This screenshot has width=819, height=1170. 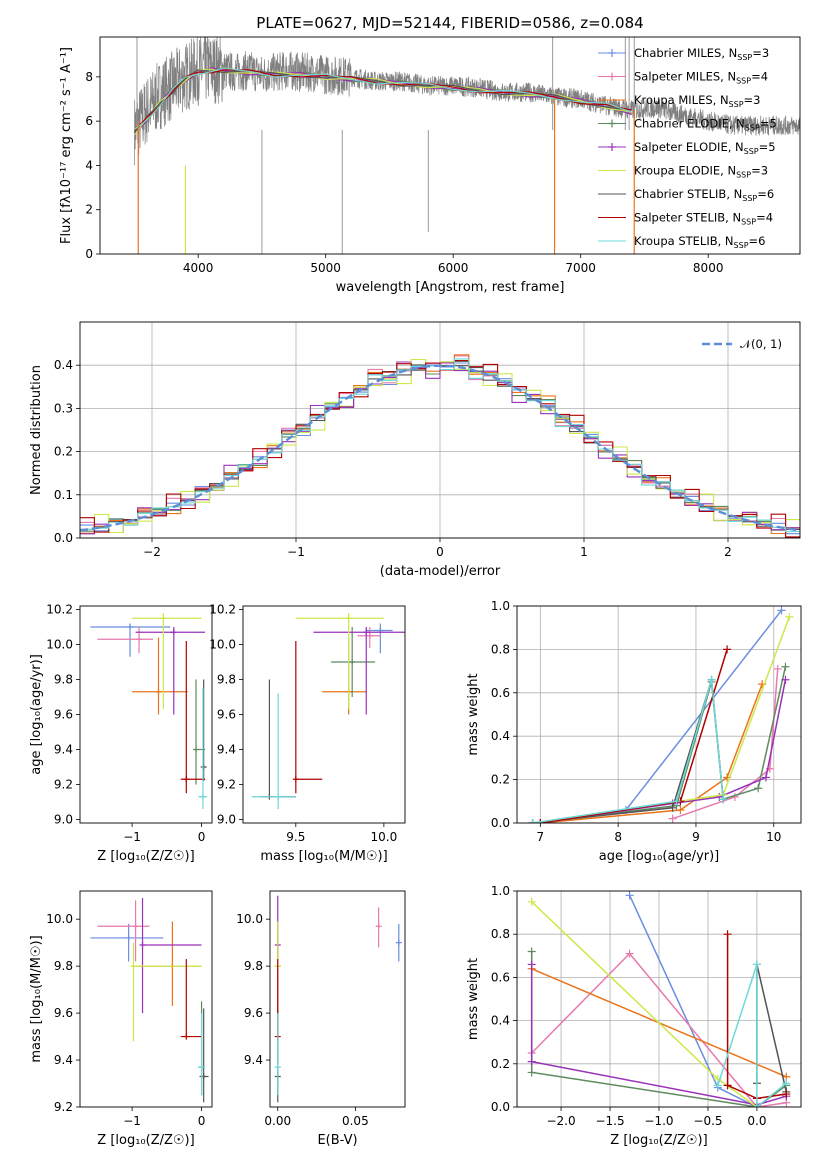 What do you see at coordinates (681, 100) in the screenshot?
I see `legend-prefix: Kroupa MILES, N` at bounding box center [681, 100].